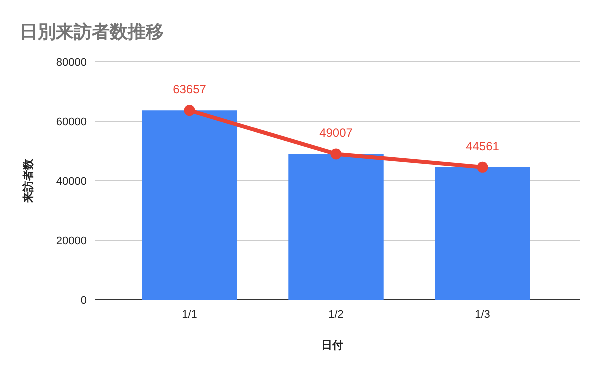 The height and width of the screenshot is (371, 600). I want to click on x-tick-label: 1/2, so click(336, 315).